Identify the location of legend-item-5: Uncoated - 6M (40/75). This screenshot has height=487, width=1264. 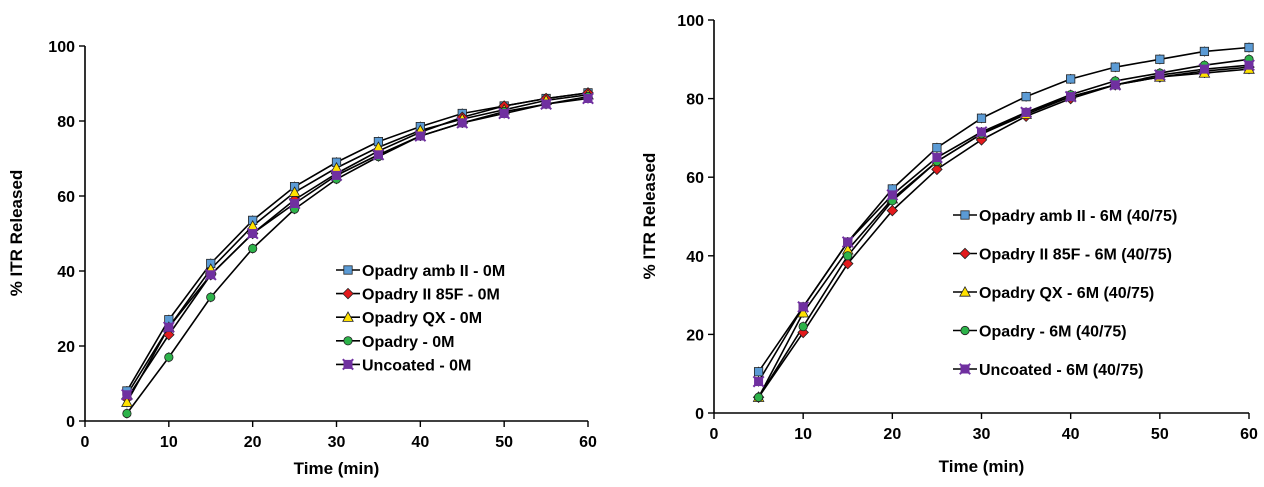
(1048, 370).